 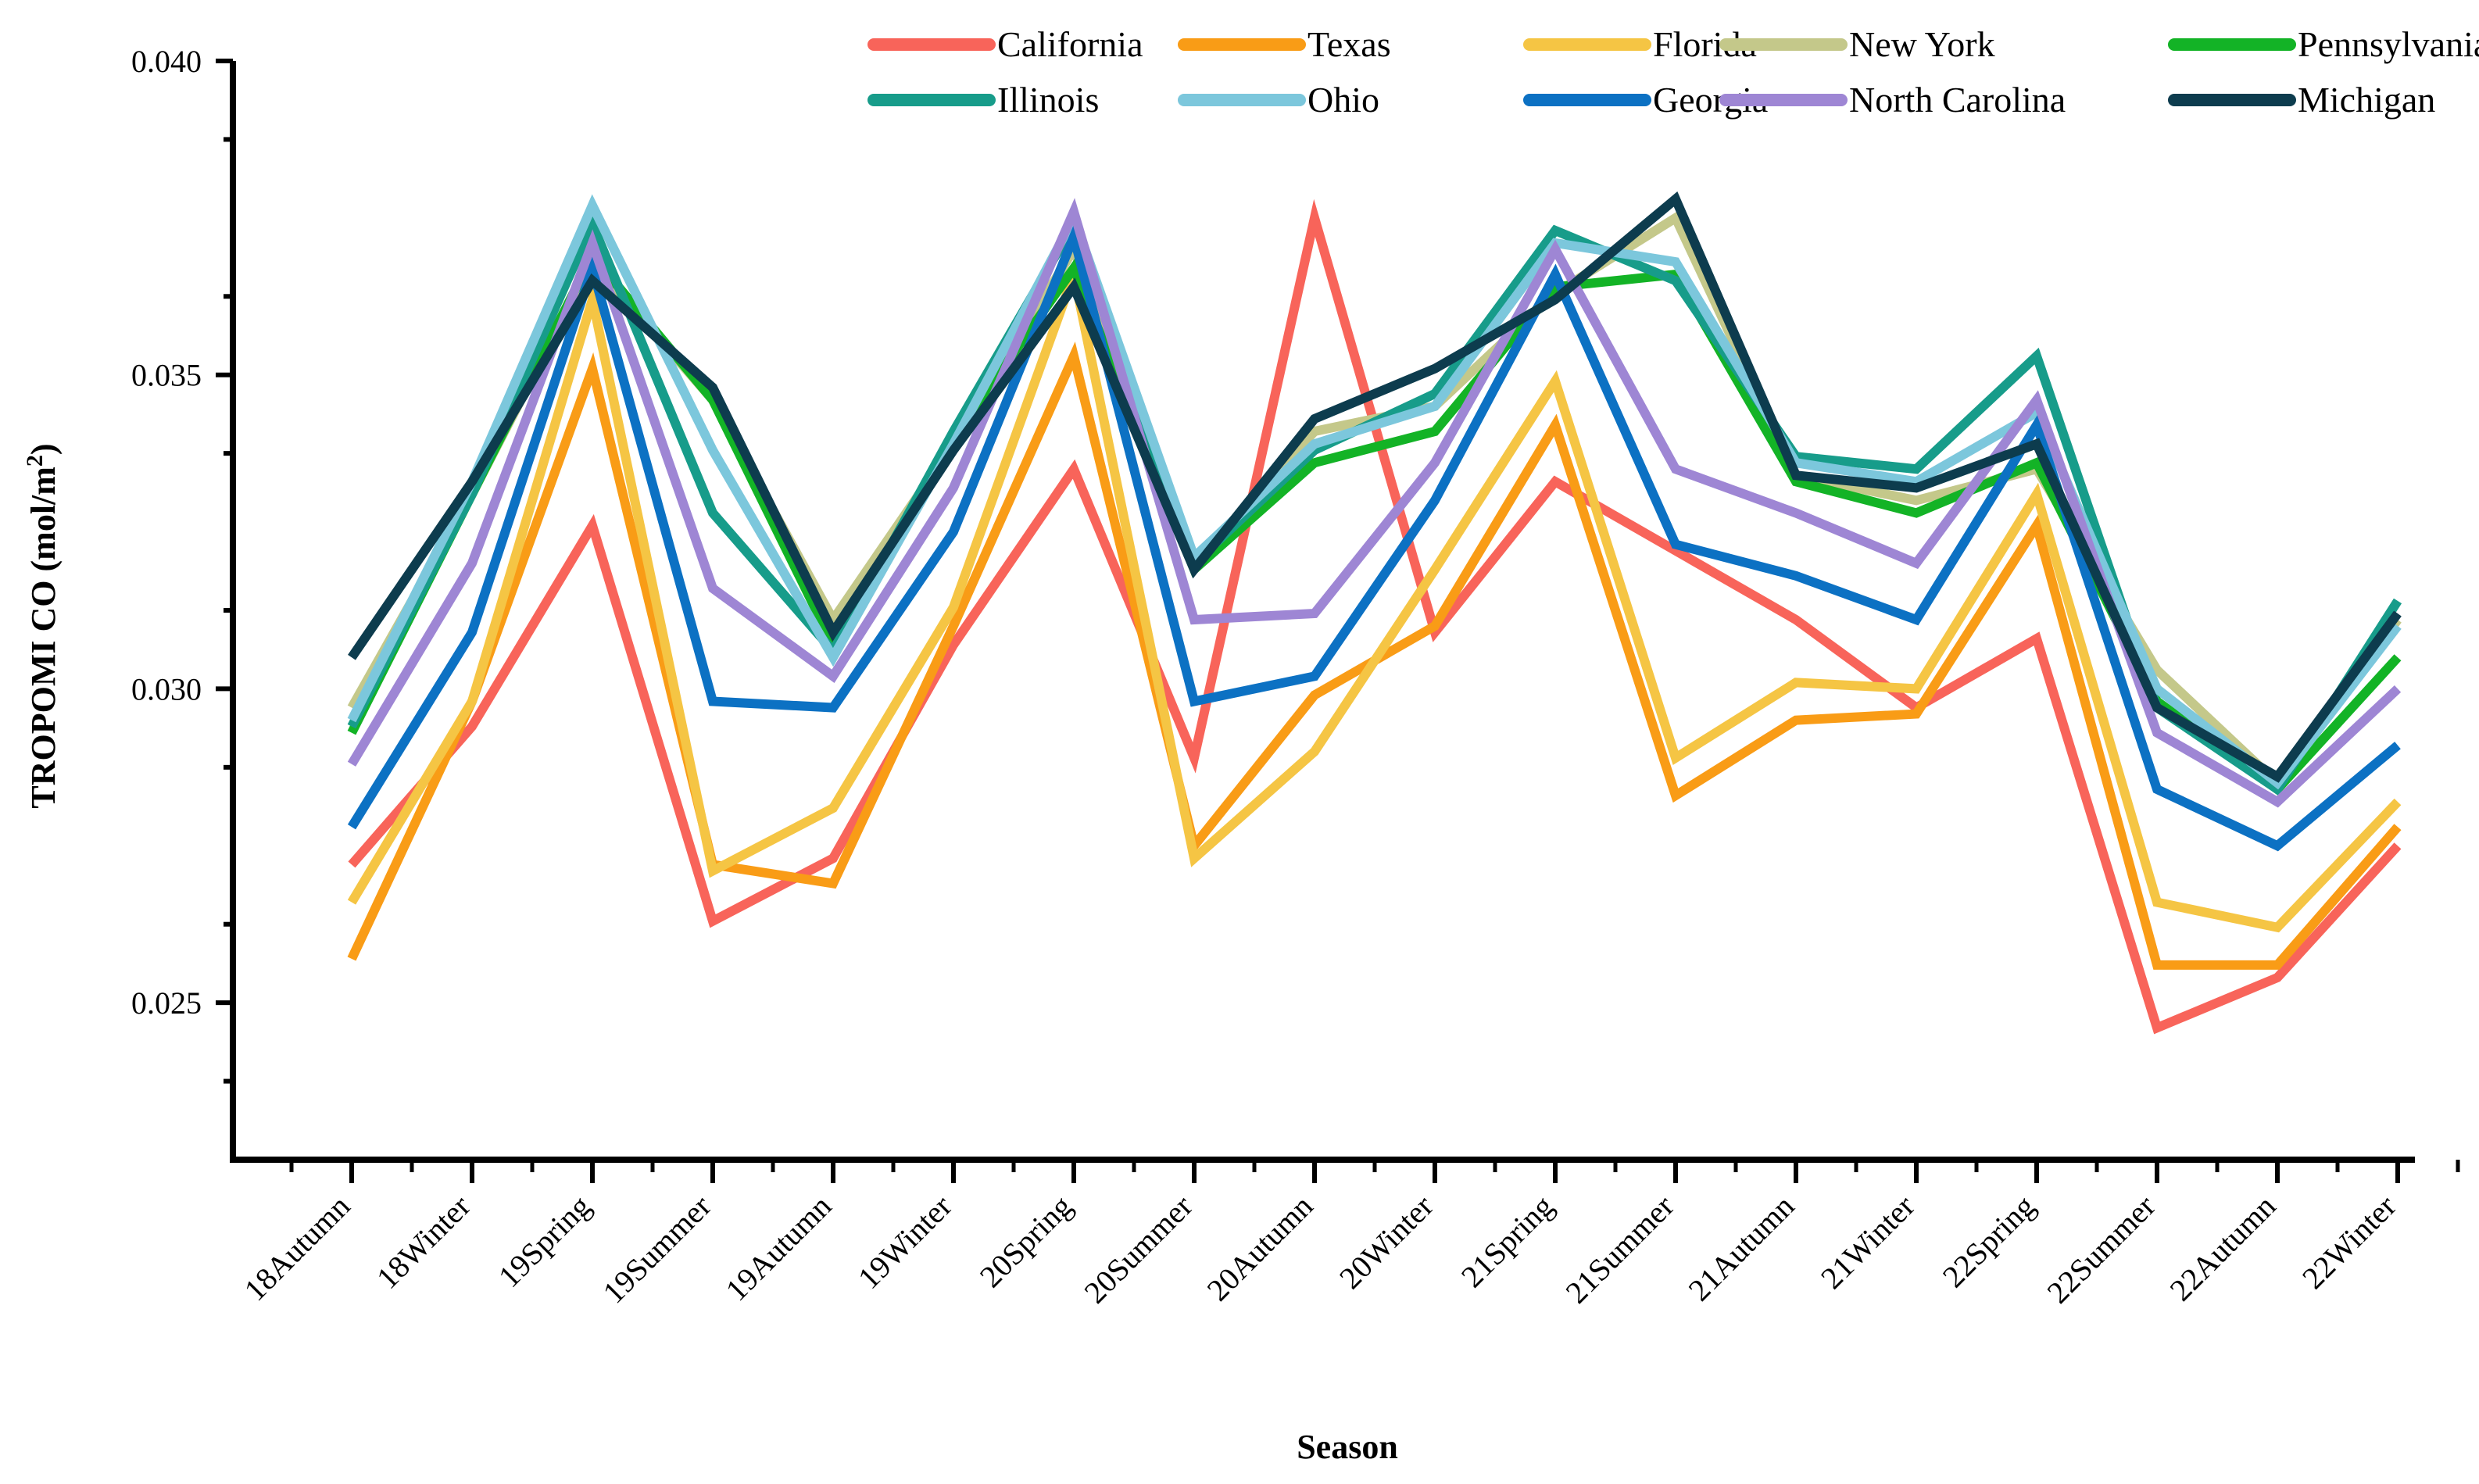 What do you see at coordinates (1070, 44) in the screenshot?
I see `legend-label-california: California` at bounding box center [1070, 44].